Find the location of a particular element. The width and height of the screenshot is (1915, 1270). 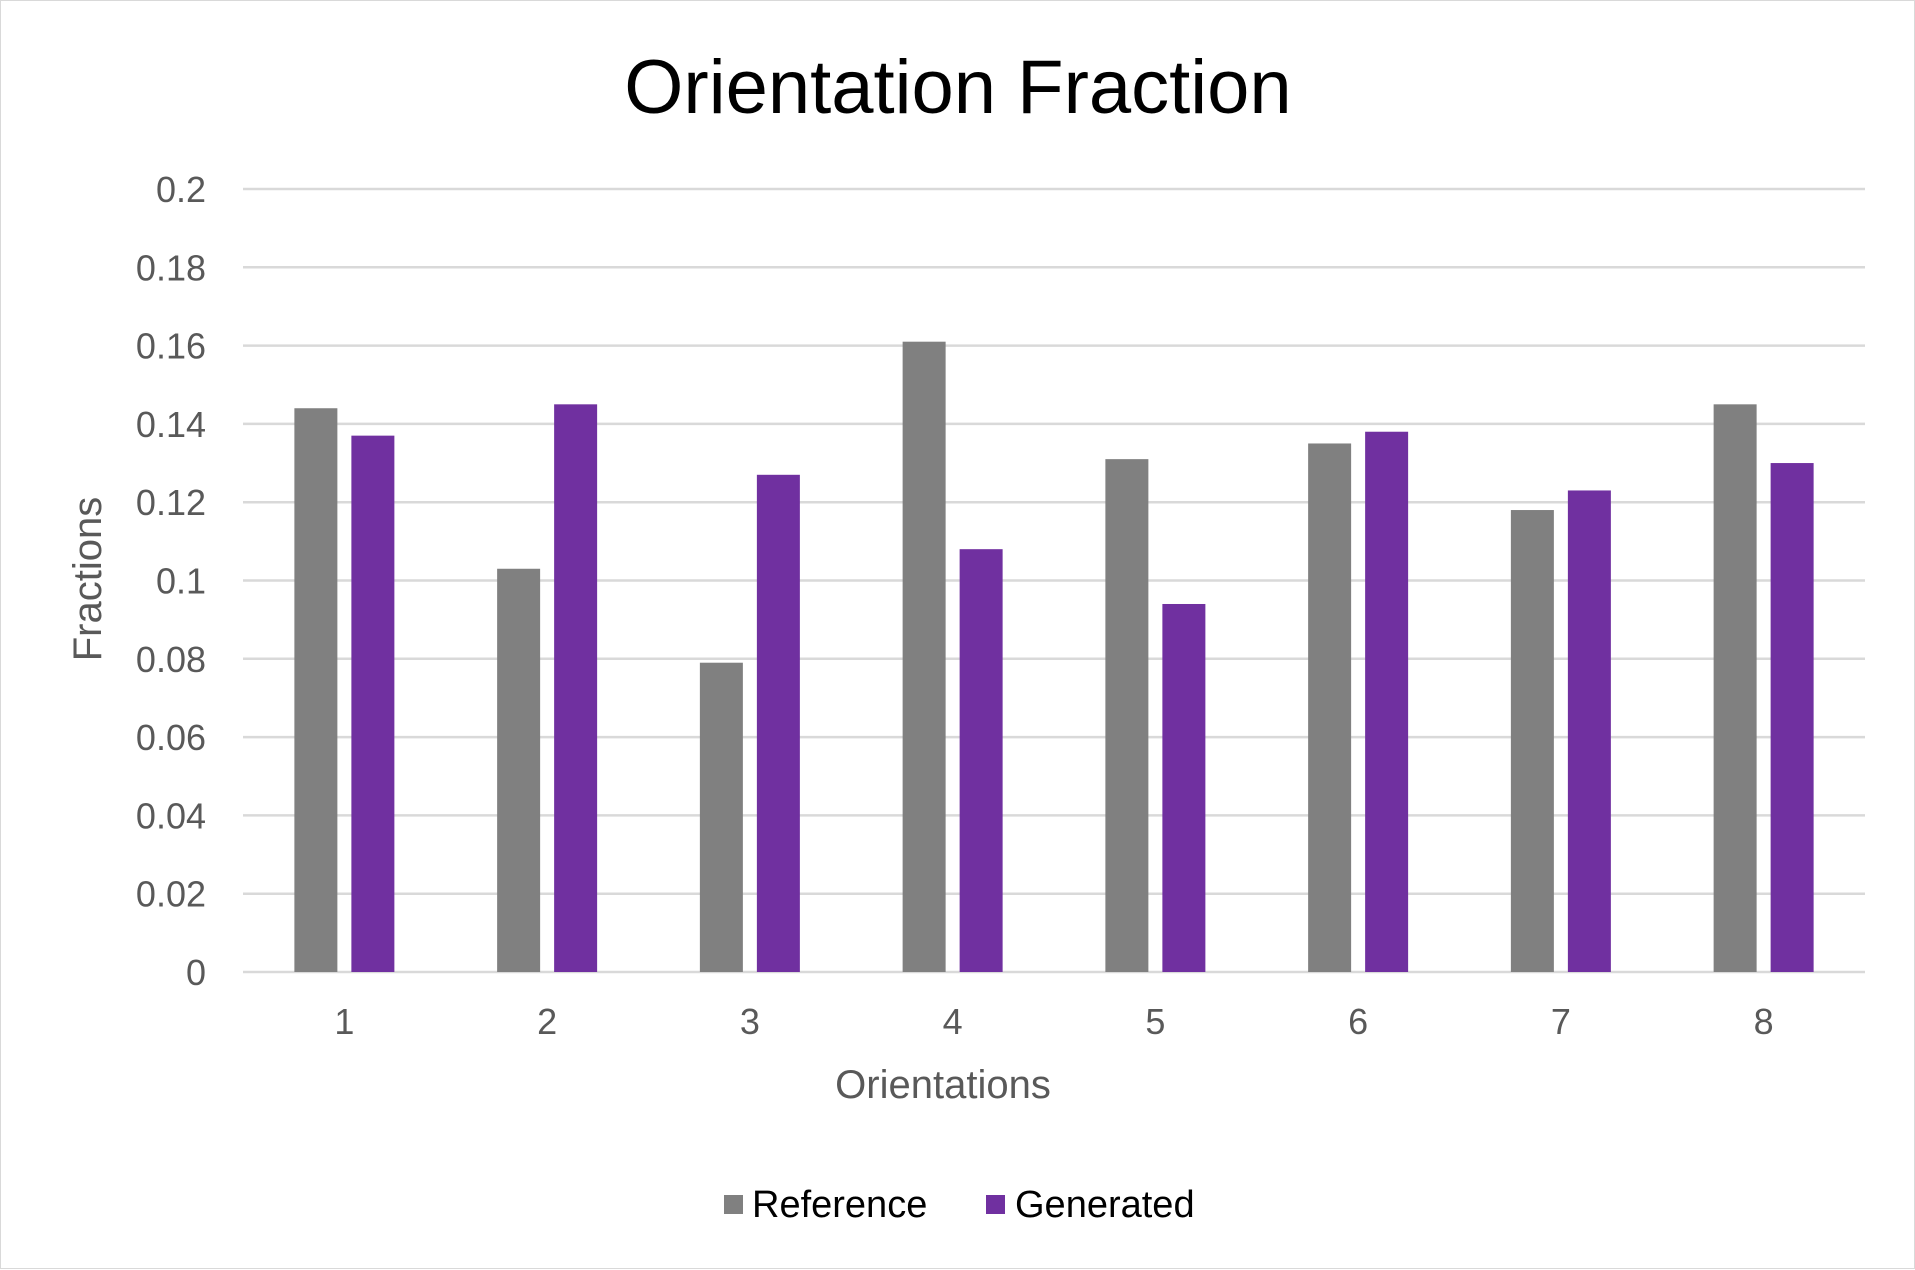

y-tick-label: 0.06 is located at coordinates (171, 737).